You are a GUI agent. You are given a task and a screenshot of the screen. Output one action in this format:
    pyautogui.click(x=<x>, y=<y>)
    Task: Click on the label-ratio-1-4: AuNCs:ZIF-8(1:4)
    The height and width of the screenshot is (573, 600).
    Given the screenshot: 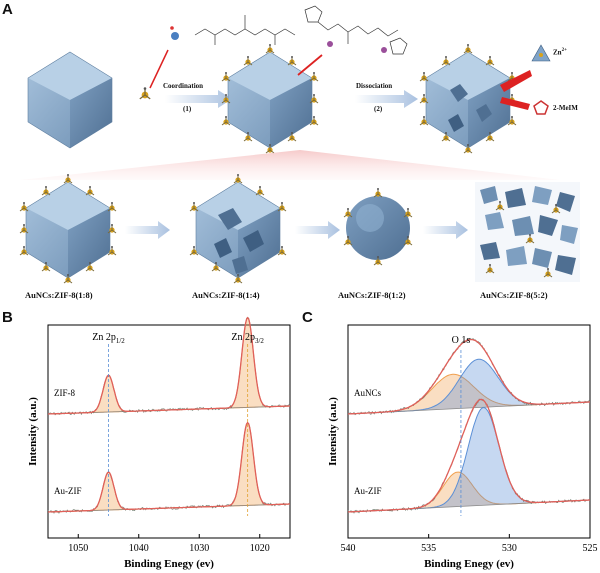 What is the action you would take?
    pyautogui.click(x=226, y=295)
    